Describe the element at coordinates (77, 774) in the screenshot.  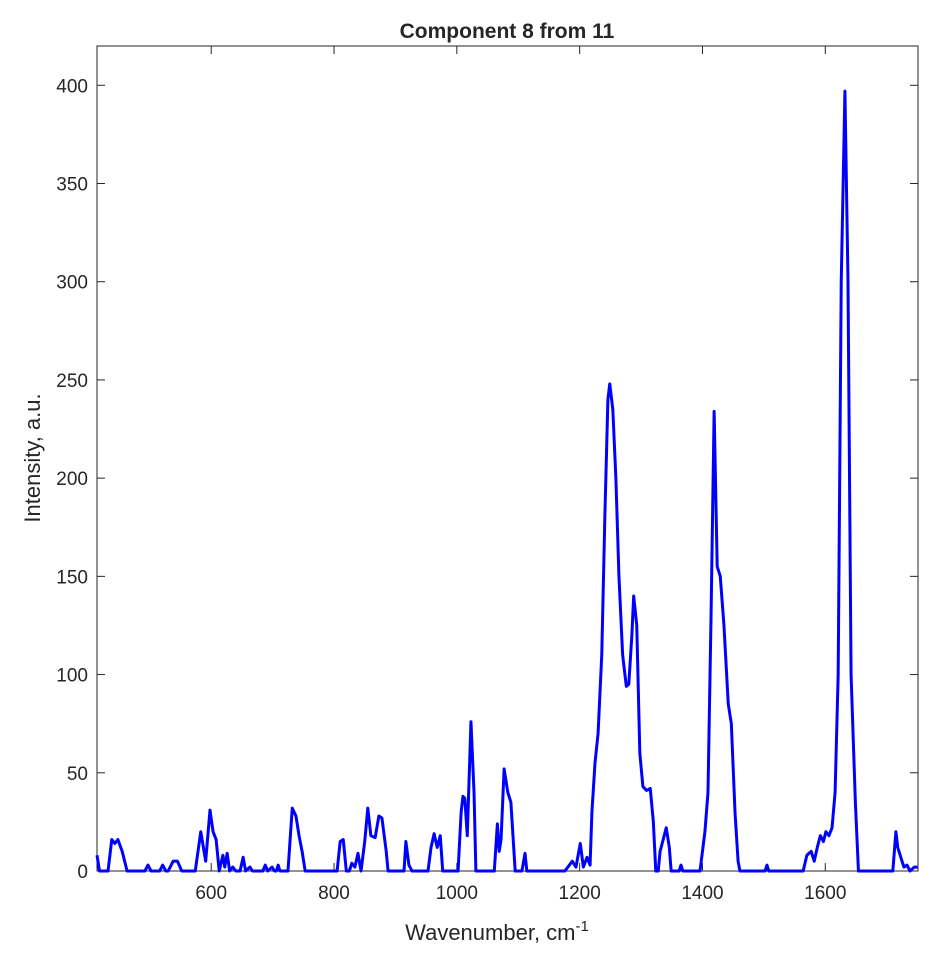
I see `y-tick-label: 50` at that location.